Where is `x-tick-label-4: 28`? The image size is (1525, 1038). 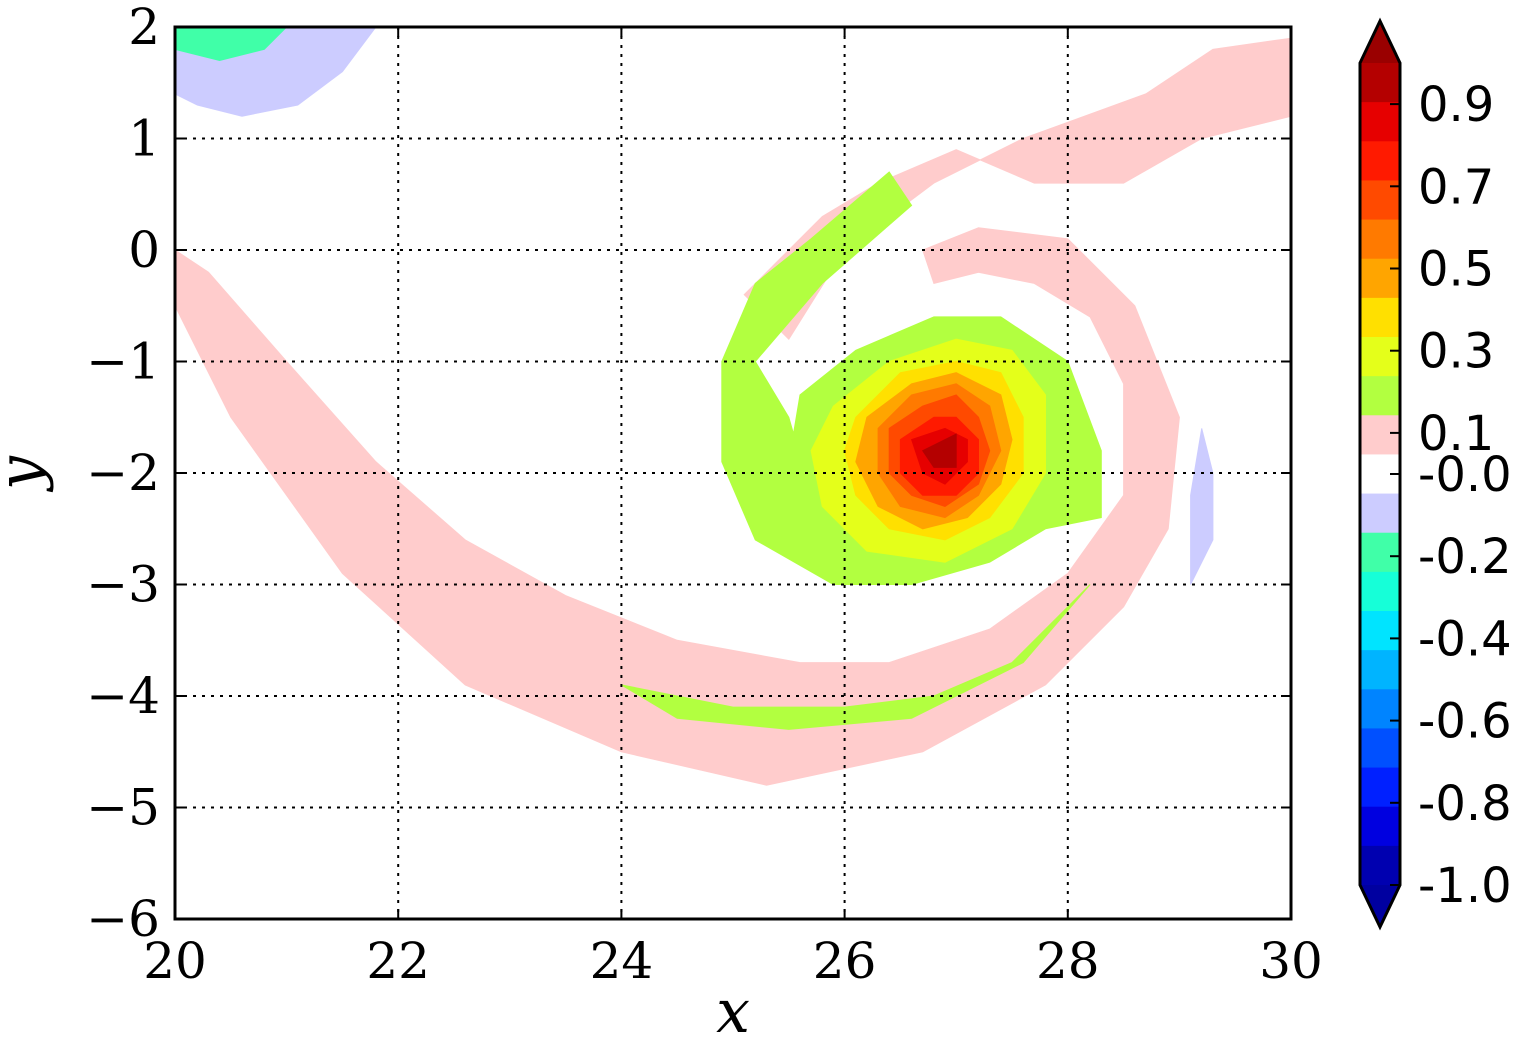
x-tick-label-4: 28 is located at coordinates (1068, 961).